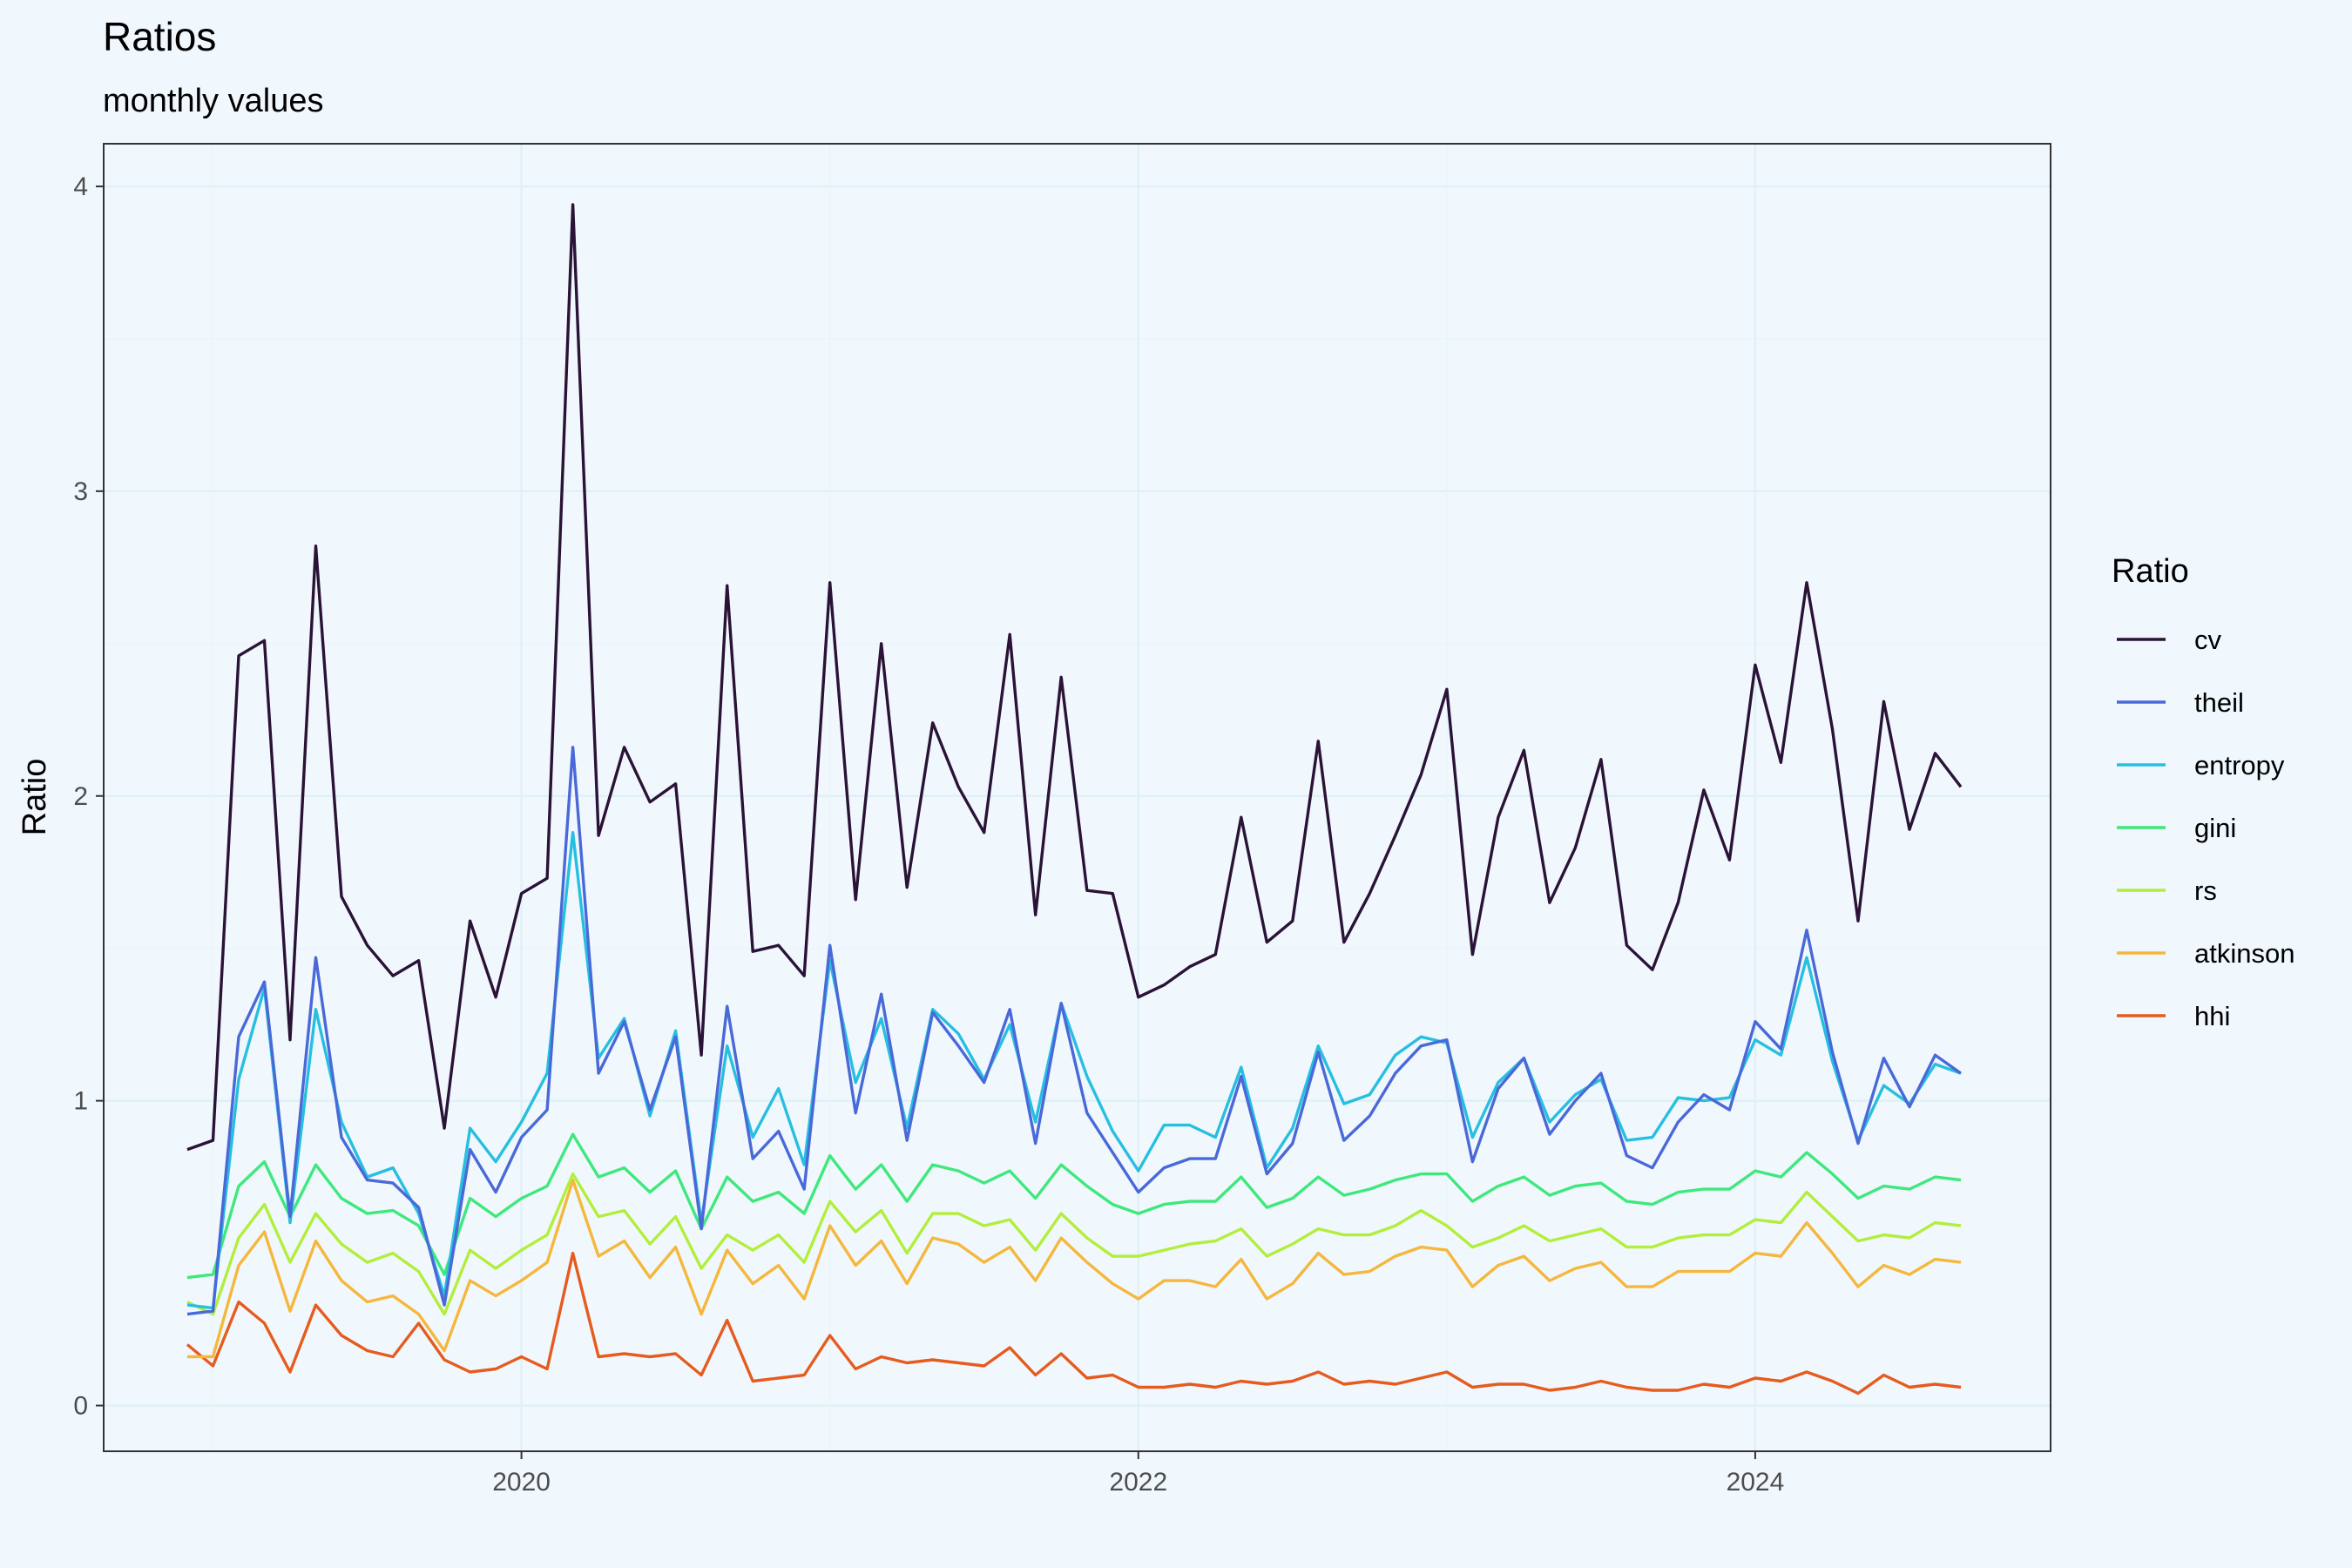 The width and height of the screenshot is (2352, 1568). Describe the element at coordinates (2173, 1016) in the screenshot. I see `legend-item-hhi: hhi` at that location.